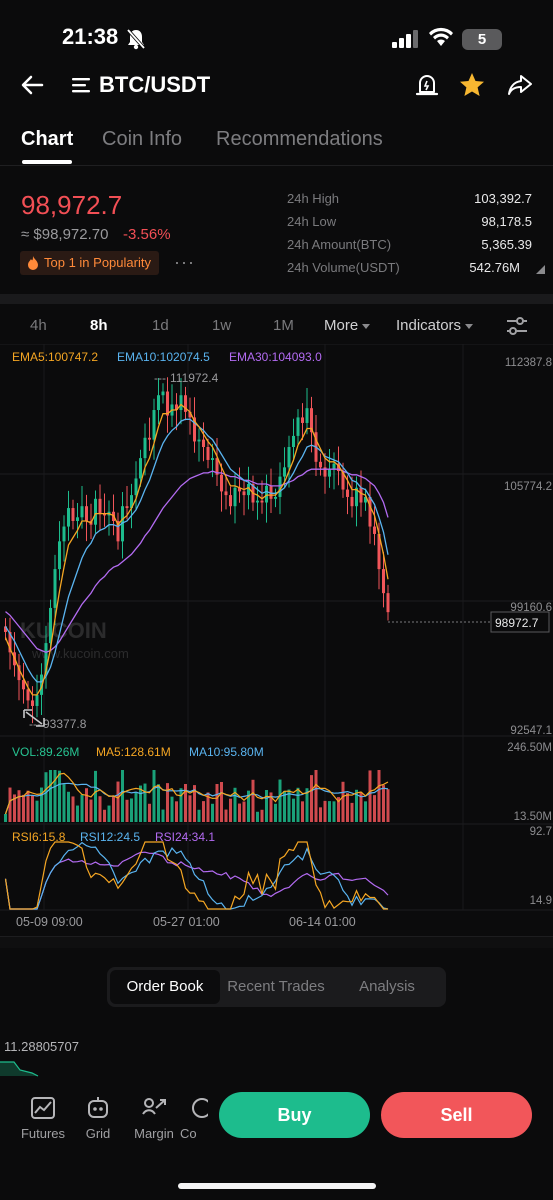 Image resolution: width=553 pixels, height=1200 pixels. Describe the element at coordinates (47, 139) in the screenshot. I see `tab-chart: Chart` at that location.